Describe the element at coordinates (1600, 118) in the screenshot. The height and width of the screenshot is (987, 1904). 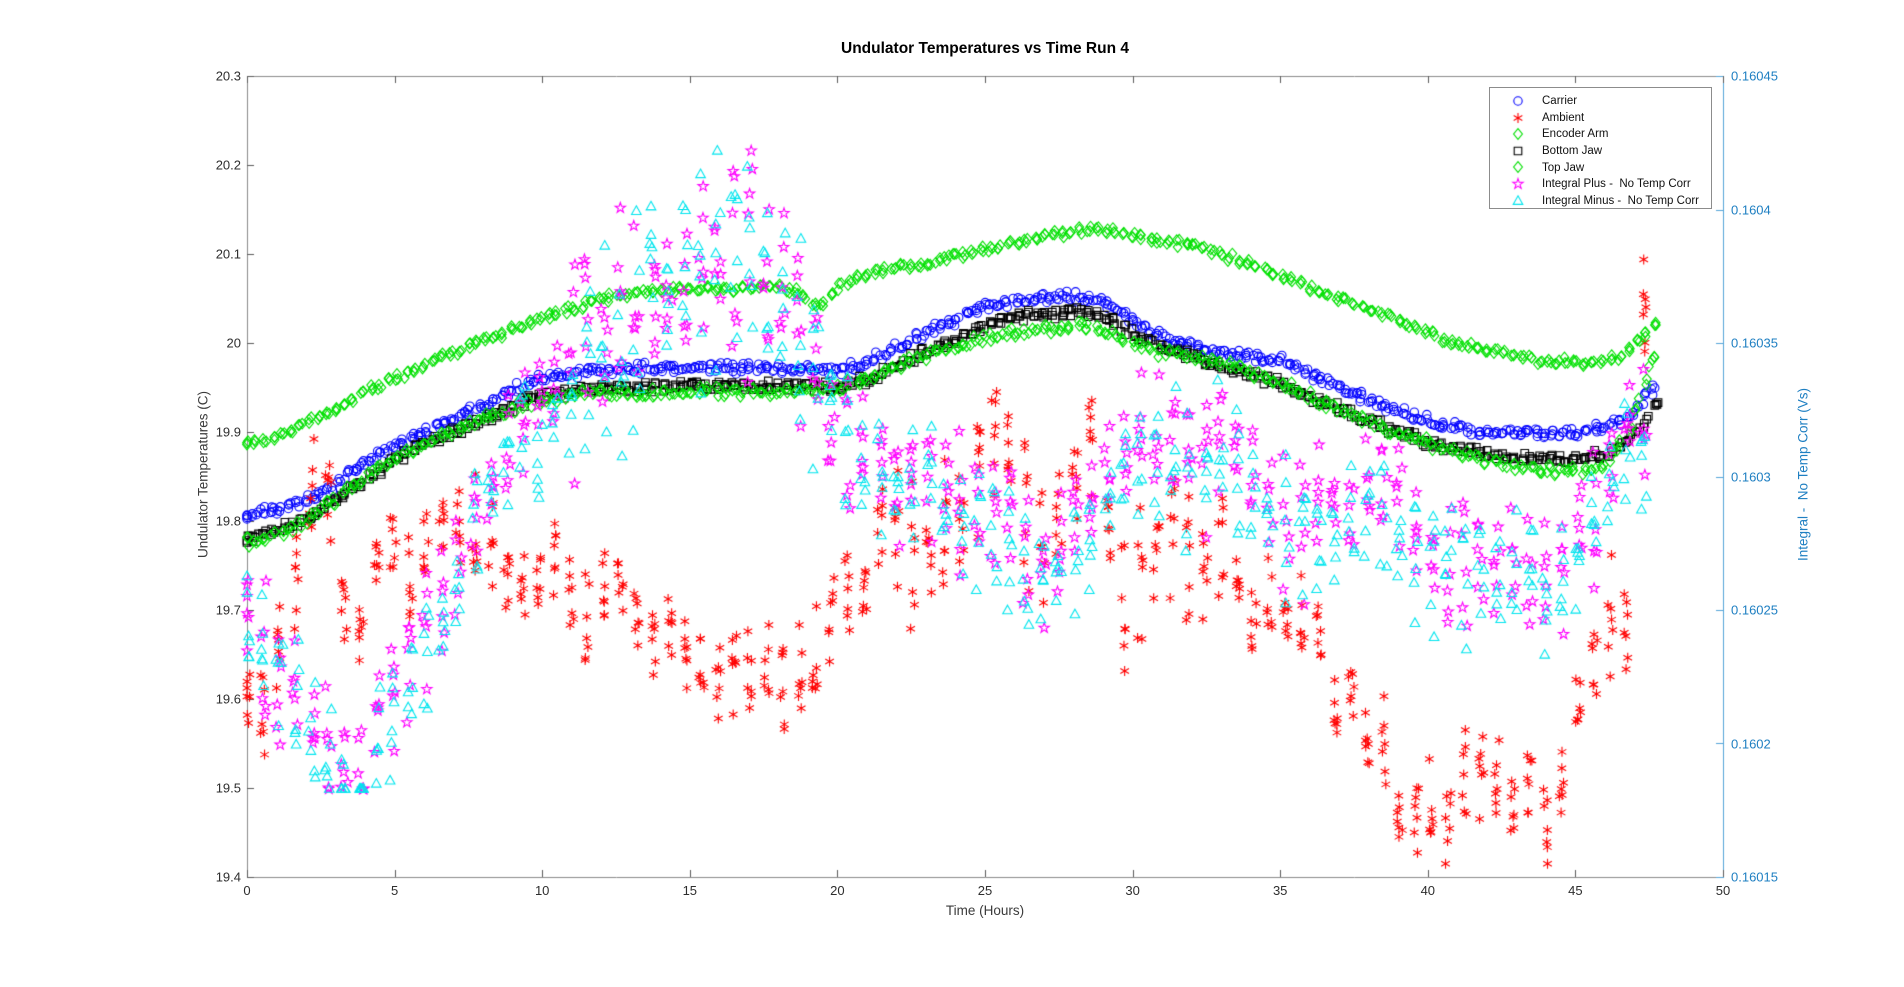
I see `legend-item: Ambient` at that location.